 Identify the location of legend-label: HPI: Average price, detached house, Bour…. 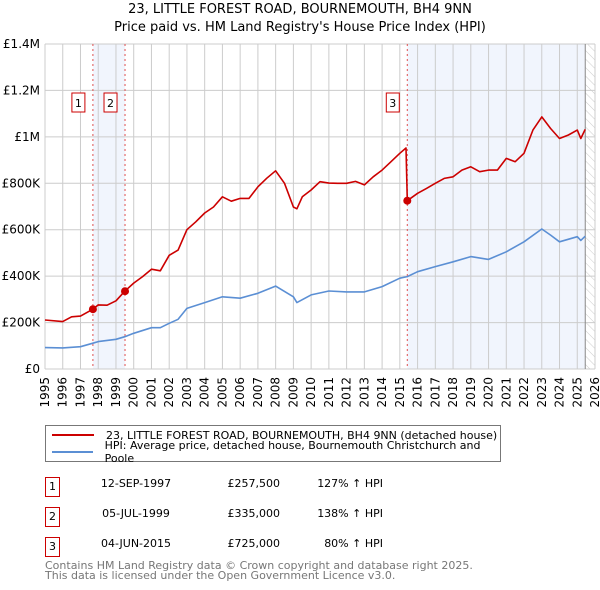
(292, 452).